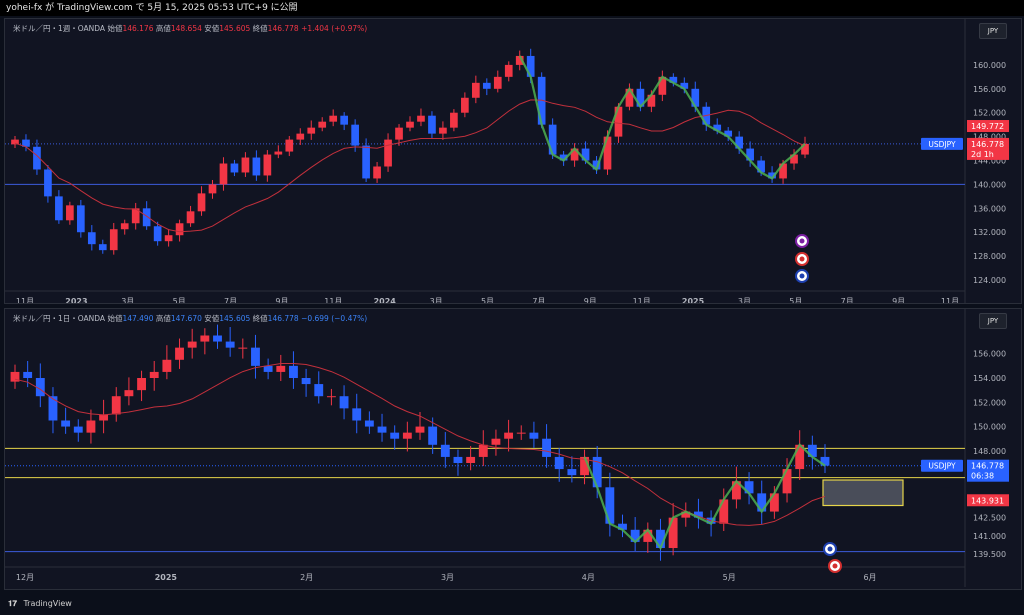  What do you see at coordinates (693, 300) in the screenshot?
I see `x-tick-label: 2025` at bounding box center [693, 300].